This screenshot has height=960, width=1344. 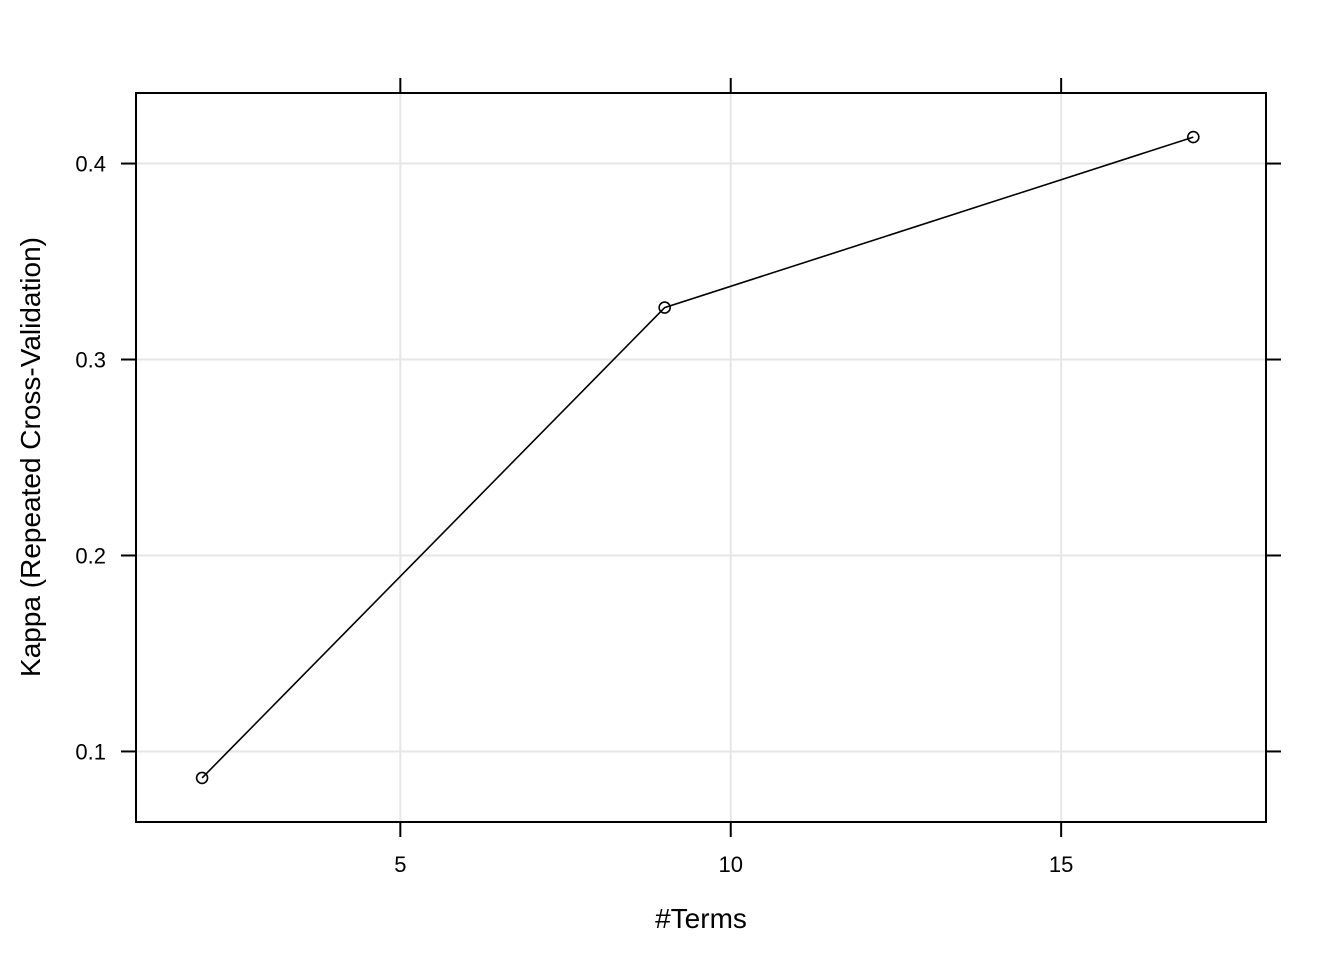 I want to click on x-tick-label: 10, so click(x=730, y=864).